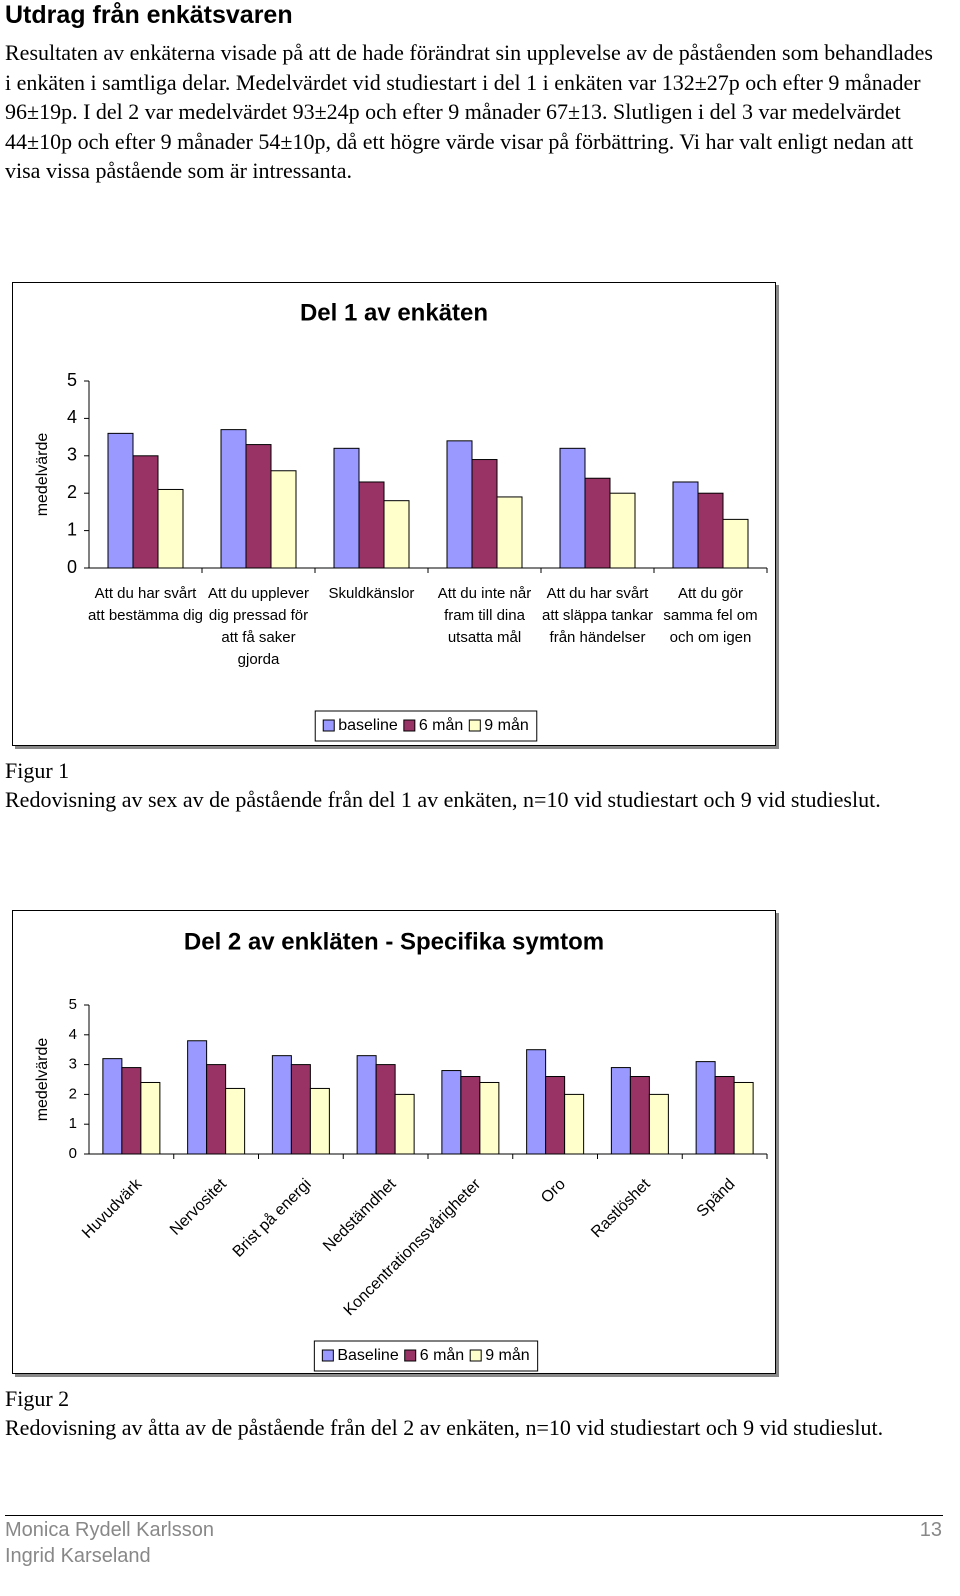 The height and width of the screenshot is (1596, 960). Describe the element at coordinates (112, 1208) in the screenshot. I see `x-tick-label: Huvudvärk` at that location.